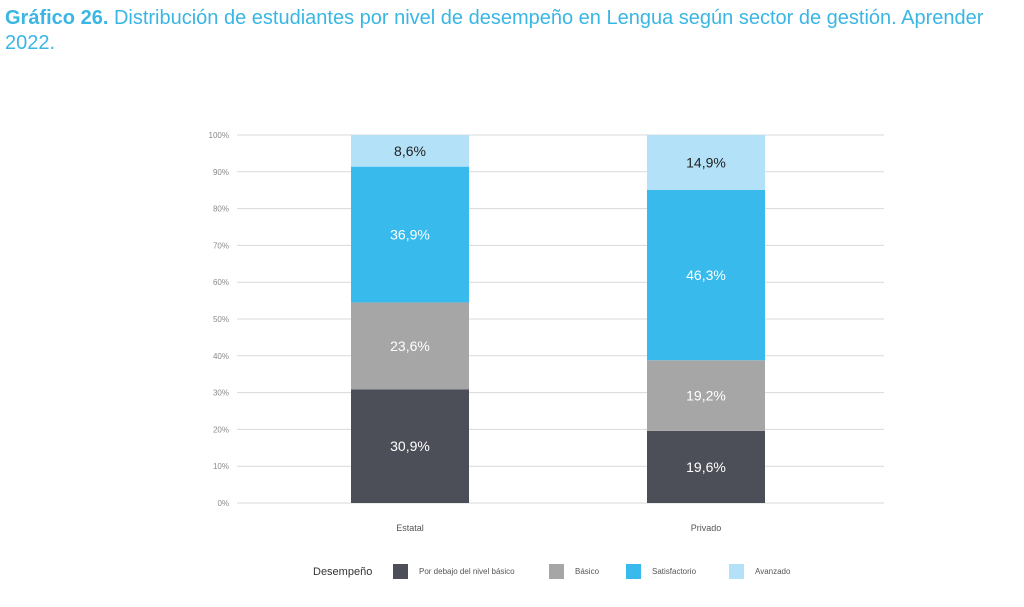 This screenshot has height=607, width=1024. What do you see at coordinates (674, 571) in the screenshot?
I see `legend-label: Satisfactorio` at bounding box center [674, 571].